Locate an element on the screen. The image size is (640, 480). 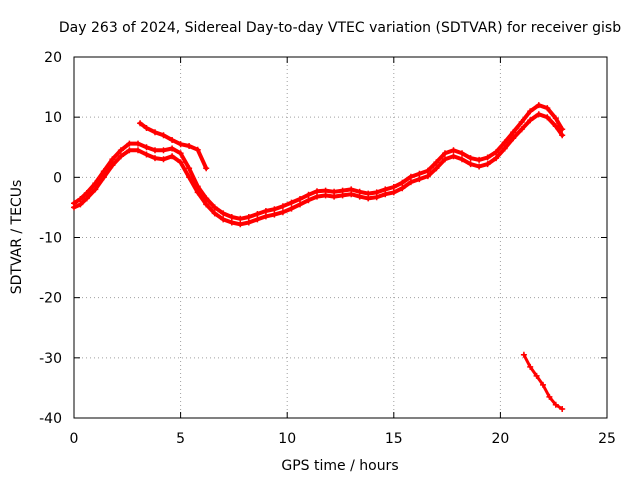
x-tick-label: 0 is located at coordinates (74, 439).